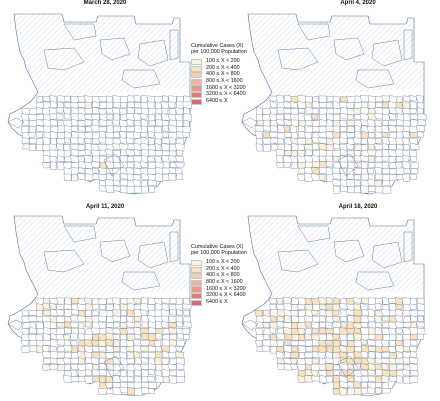  What do you see at coordinates (358, 3) in the screenshot?
I see `panel-title-2: April 4, 2020` at bounding box center [358, 3].